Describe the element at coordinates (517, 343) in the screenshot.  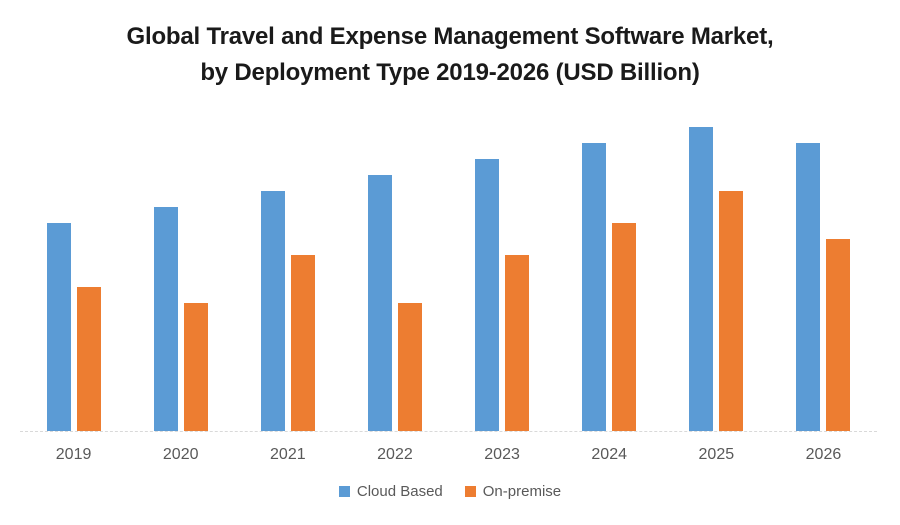
I see `bar-on-premise-2023` at that location.